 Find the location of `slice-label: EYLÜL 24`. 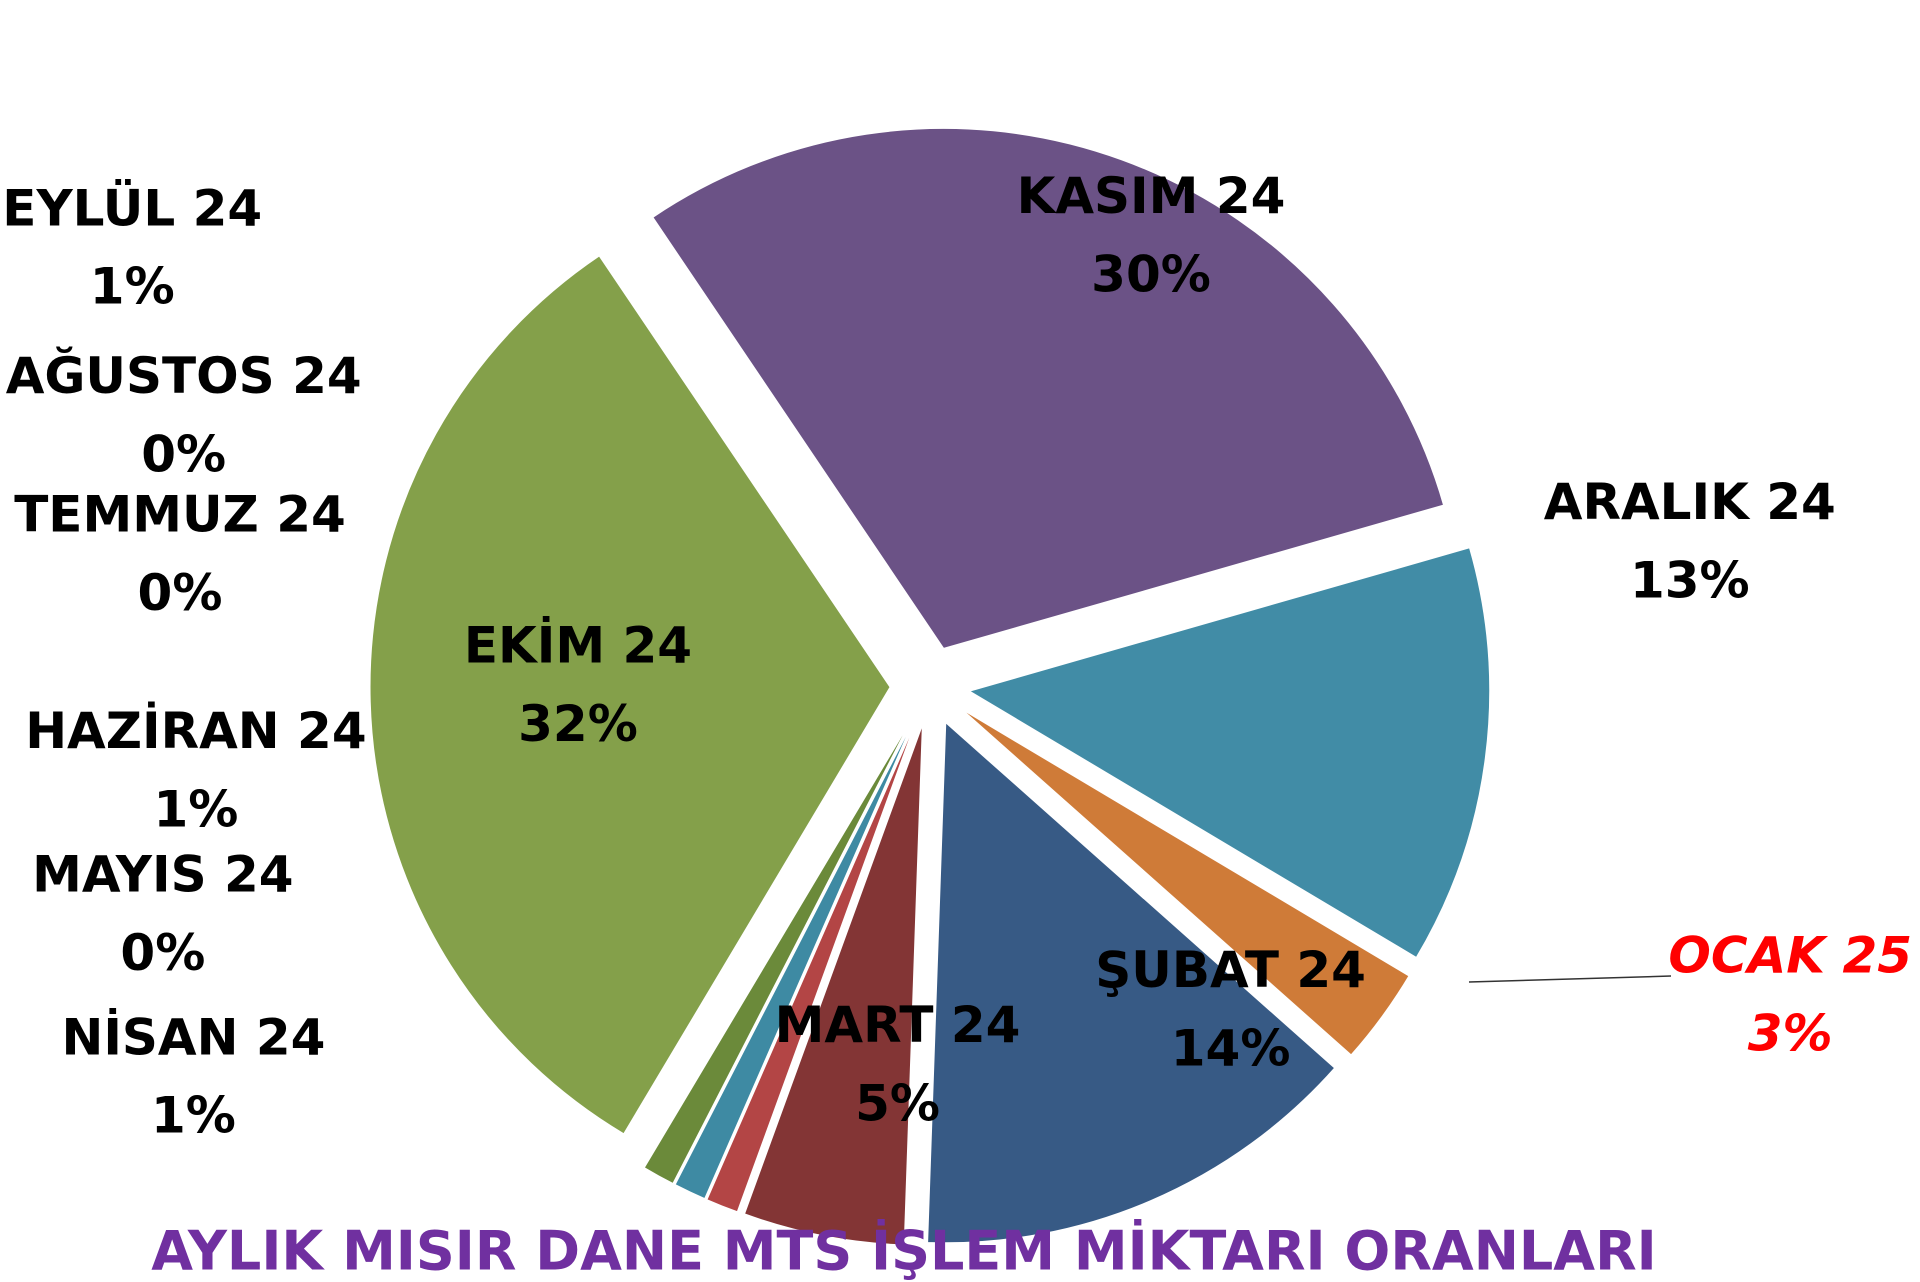

slice-label: EYLÜL 24 is located at coordinates (132, 207).